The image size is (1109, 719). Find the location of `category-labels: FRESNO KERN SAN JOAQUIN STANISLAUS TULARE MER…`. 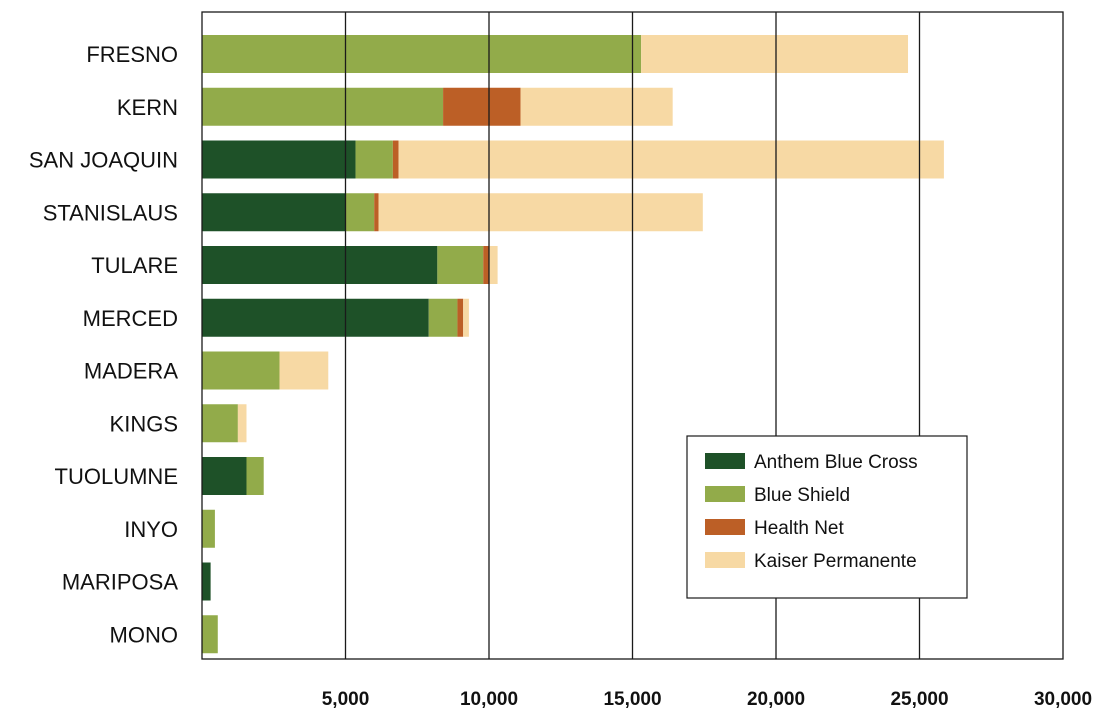

category-labels: FRESNO KERN SAN JOAQUIN STANISLAUS TULARE MER… is located at coordinates (103, 344).